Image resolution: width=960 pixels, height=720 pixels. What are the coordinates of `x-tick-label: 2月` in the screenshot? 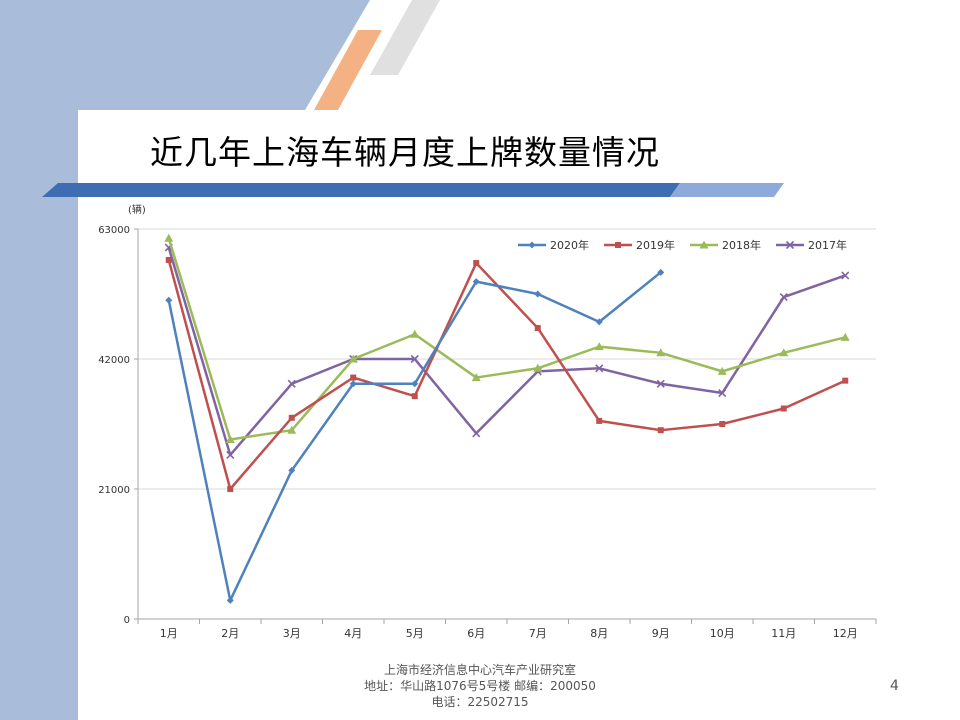 It's located at (230, 633).